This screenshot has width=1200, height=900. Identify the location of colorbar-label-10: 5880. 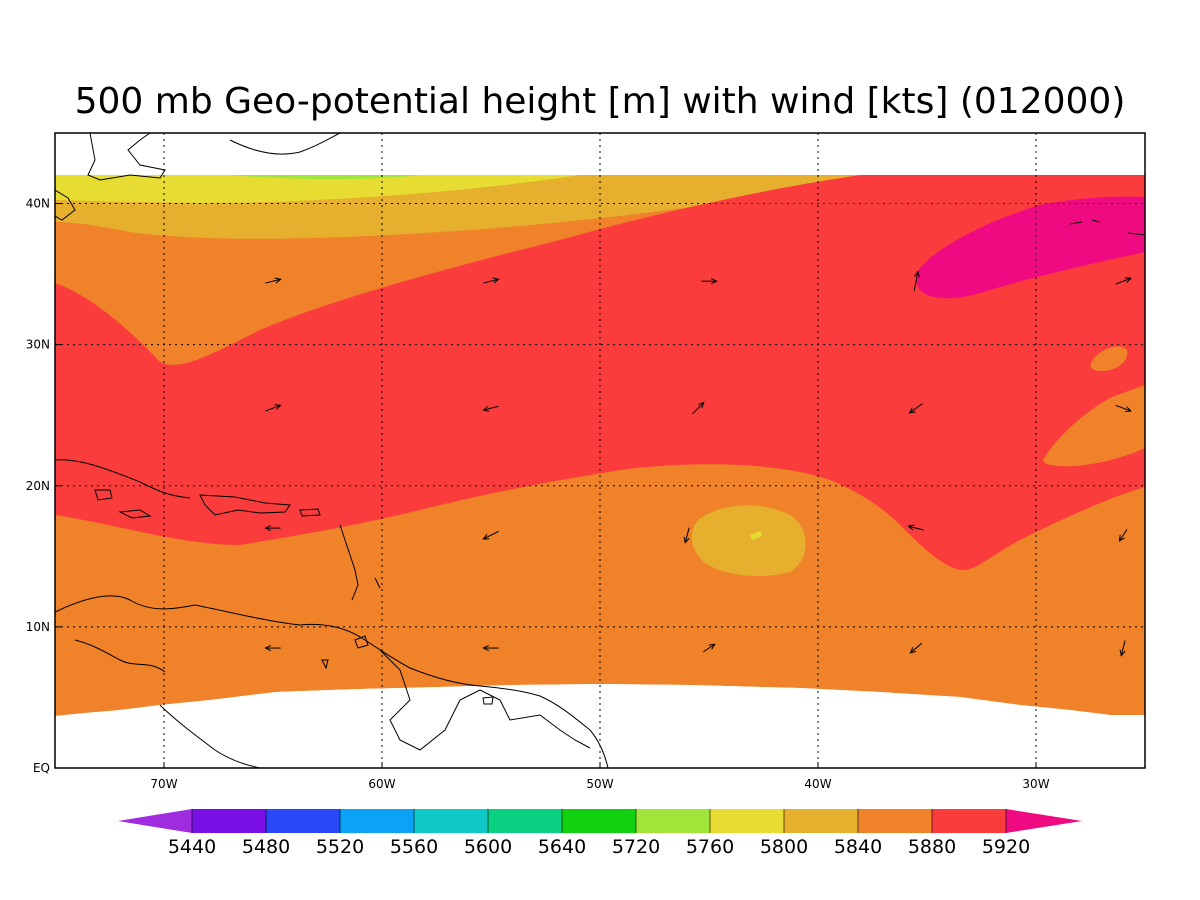
(932, 847).